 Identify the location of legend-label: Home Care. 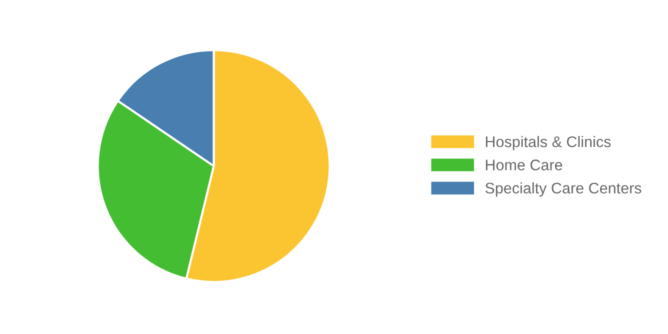
(524, 165).